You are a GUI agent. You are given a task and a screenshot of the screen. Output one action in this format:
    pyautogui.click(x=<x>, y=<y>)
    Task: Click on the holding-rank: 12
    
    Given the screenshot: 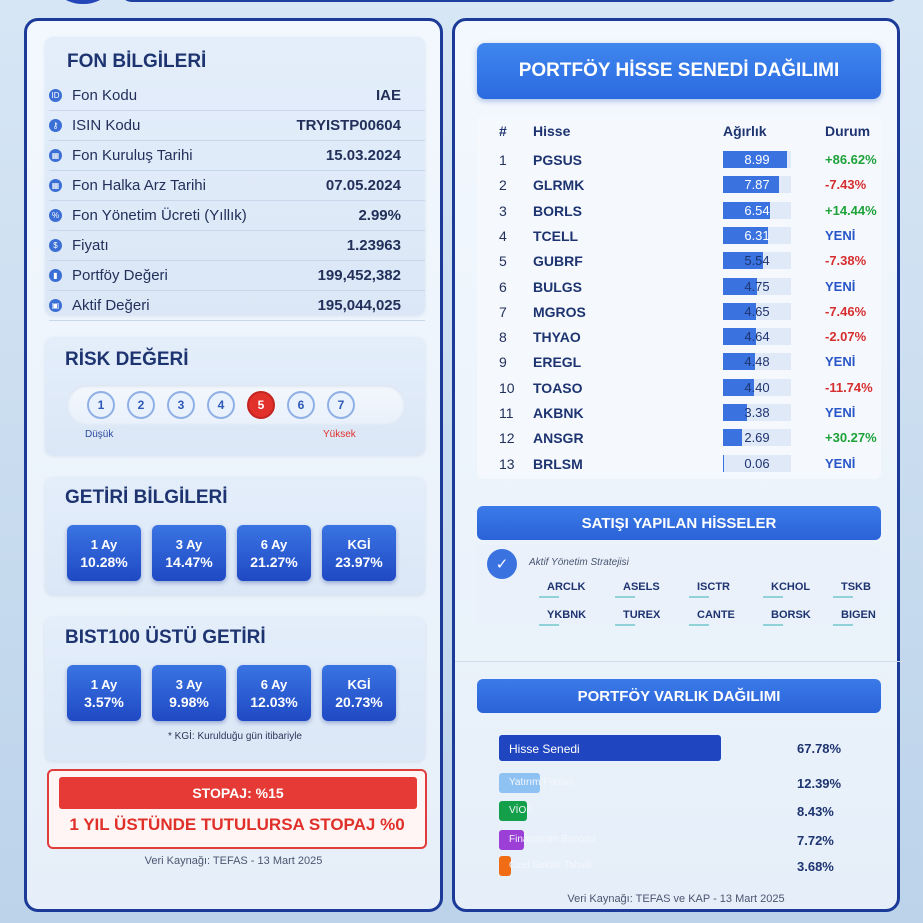 What is the action you would take?
    pyautogui.click(x=507, y=438)
    